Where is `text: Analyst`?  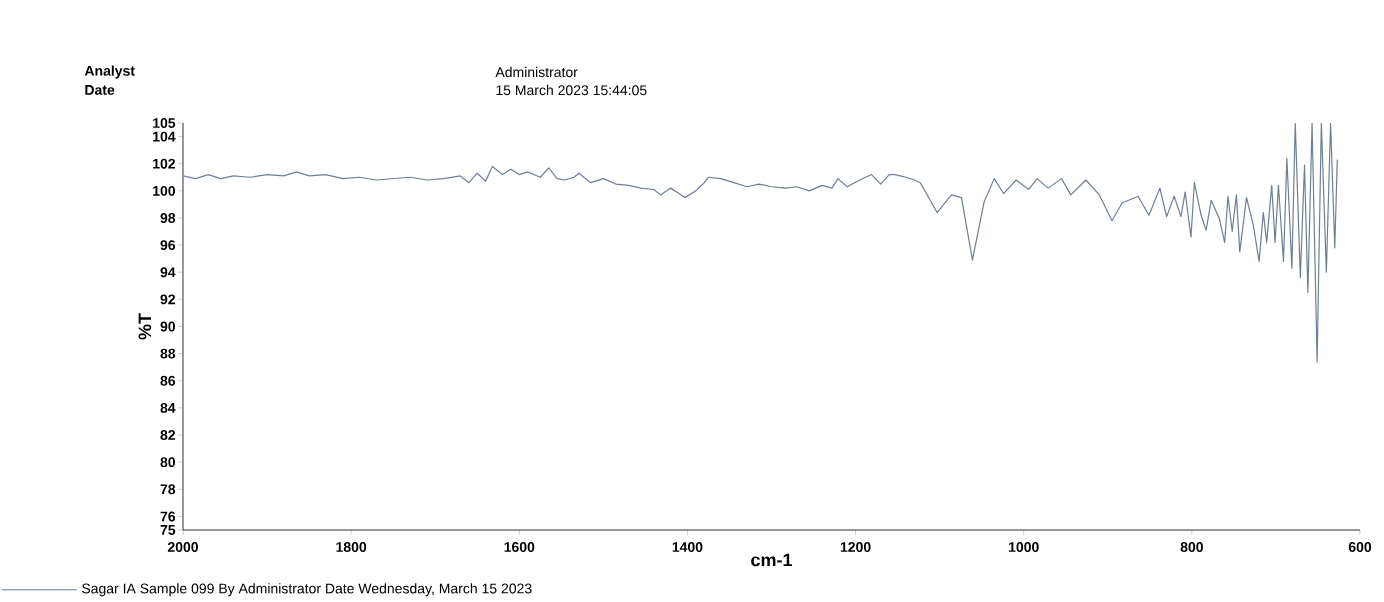 text: Analyst is located at coordinates (109, 72).